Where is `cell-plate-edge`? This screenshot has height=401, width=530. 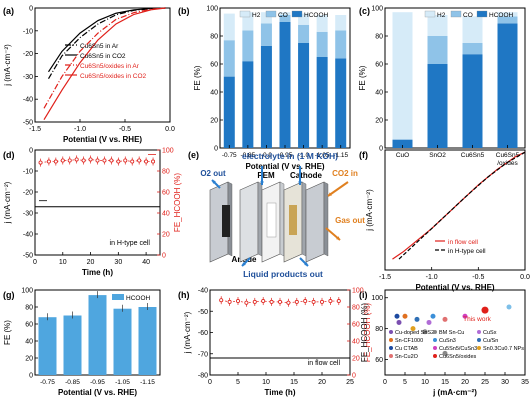 cell-plate-edge is located at coordinates (260, 219).